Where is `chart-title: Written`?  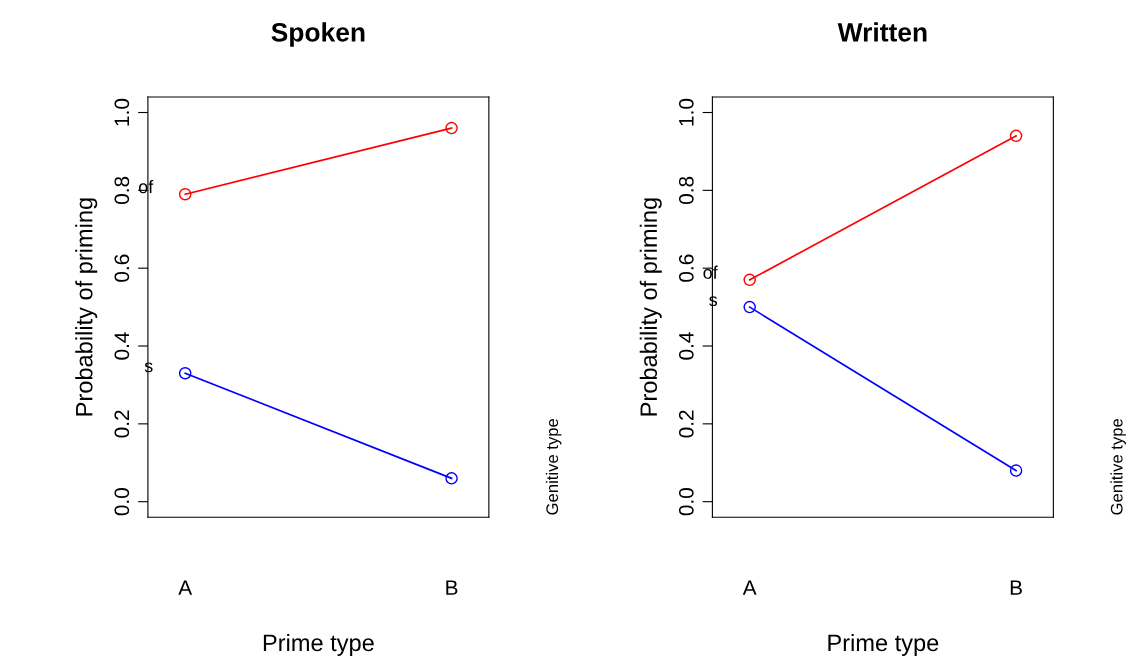 chart-title: Written is located at coordinates (882, 32).